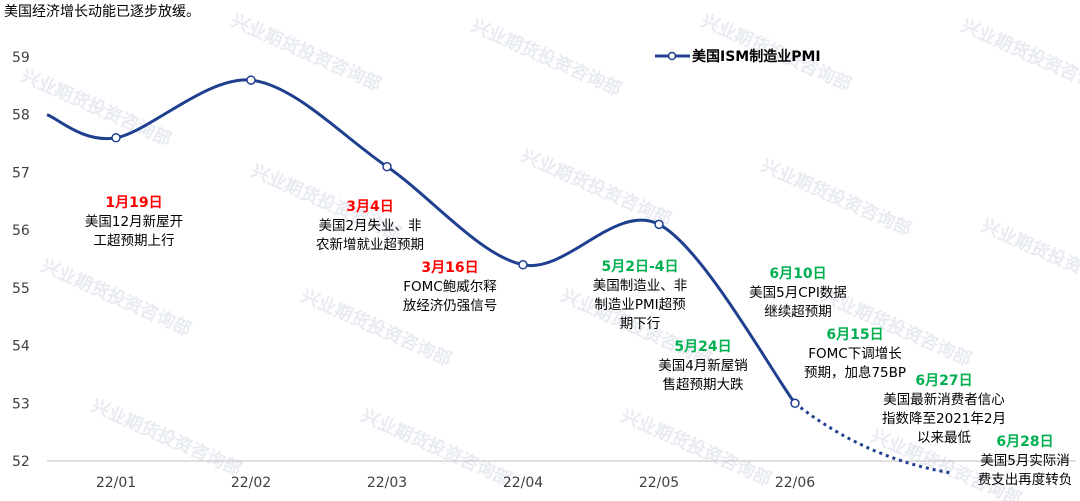  I want to click on annotation-text: 放经济仍强信号, so click(450, 306).